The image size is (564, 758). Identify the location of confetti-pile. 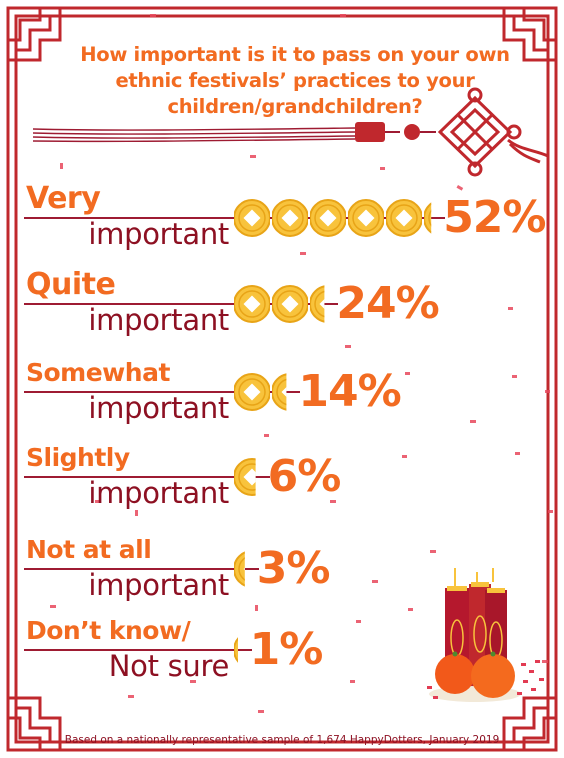
(485, 679).